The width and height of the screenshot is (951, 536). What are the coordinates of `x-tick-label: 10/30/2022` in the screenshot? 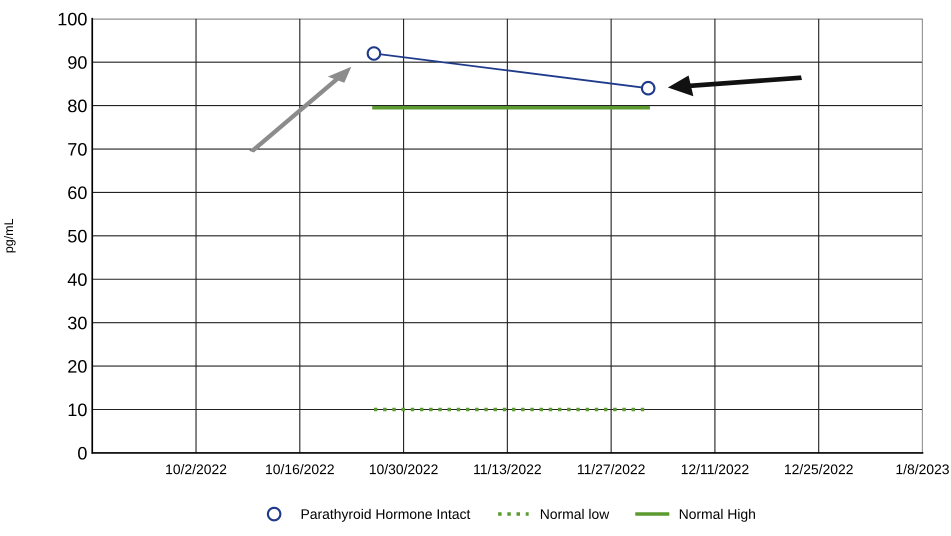 It's located at (404, 469).